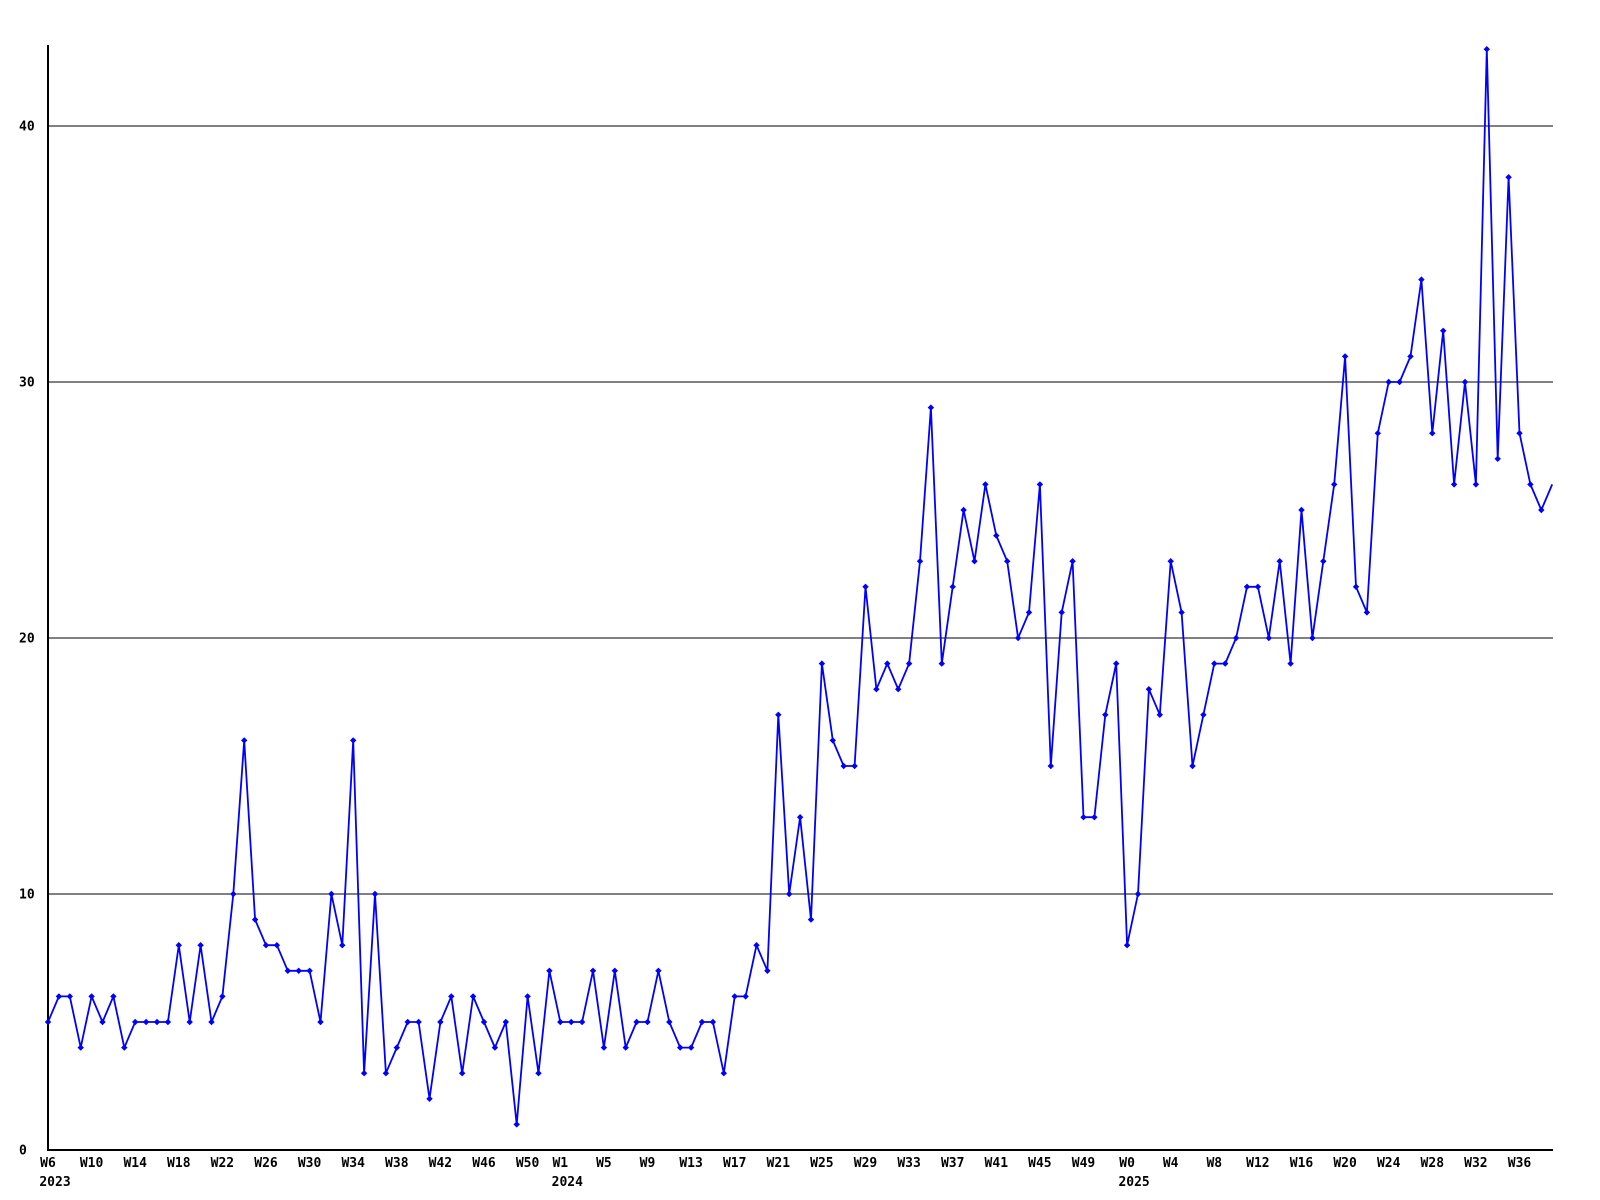 The image size is (1600, 1200). What do you see at coordinates (690, 1163) in the screenshot?
I see `x-tick-label: W13` at bounding box center [690, 1163].